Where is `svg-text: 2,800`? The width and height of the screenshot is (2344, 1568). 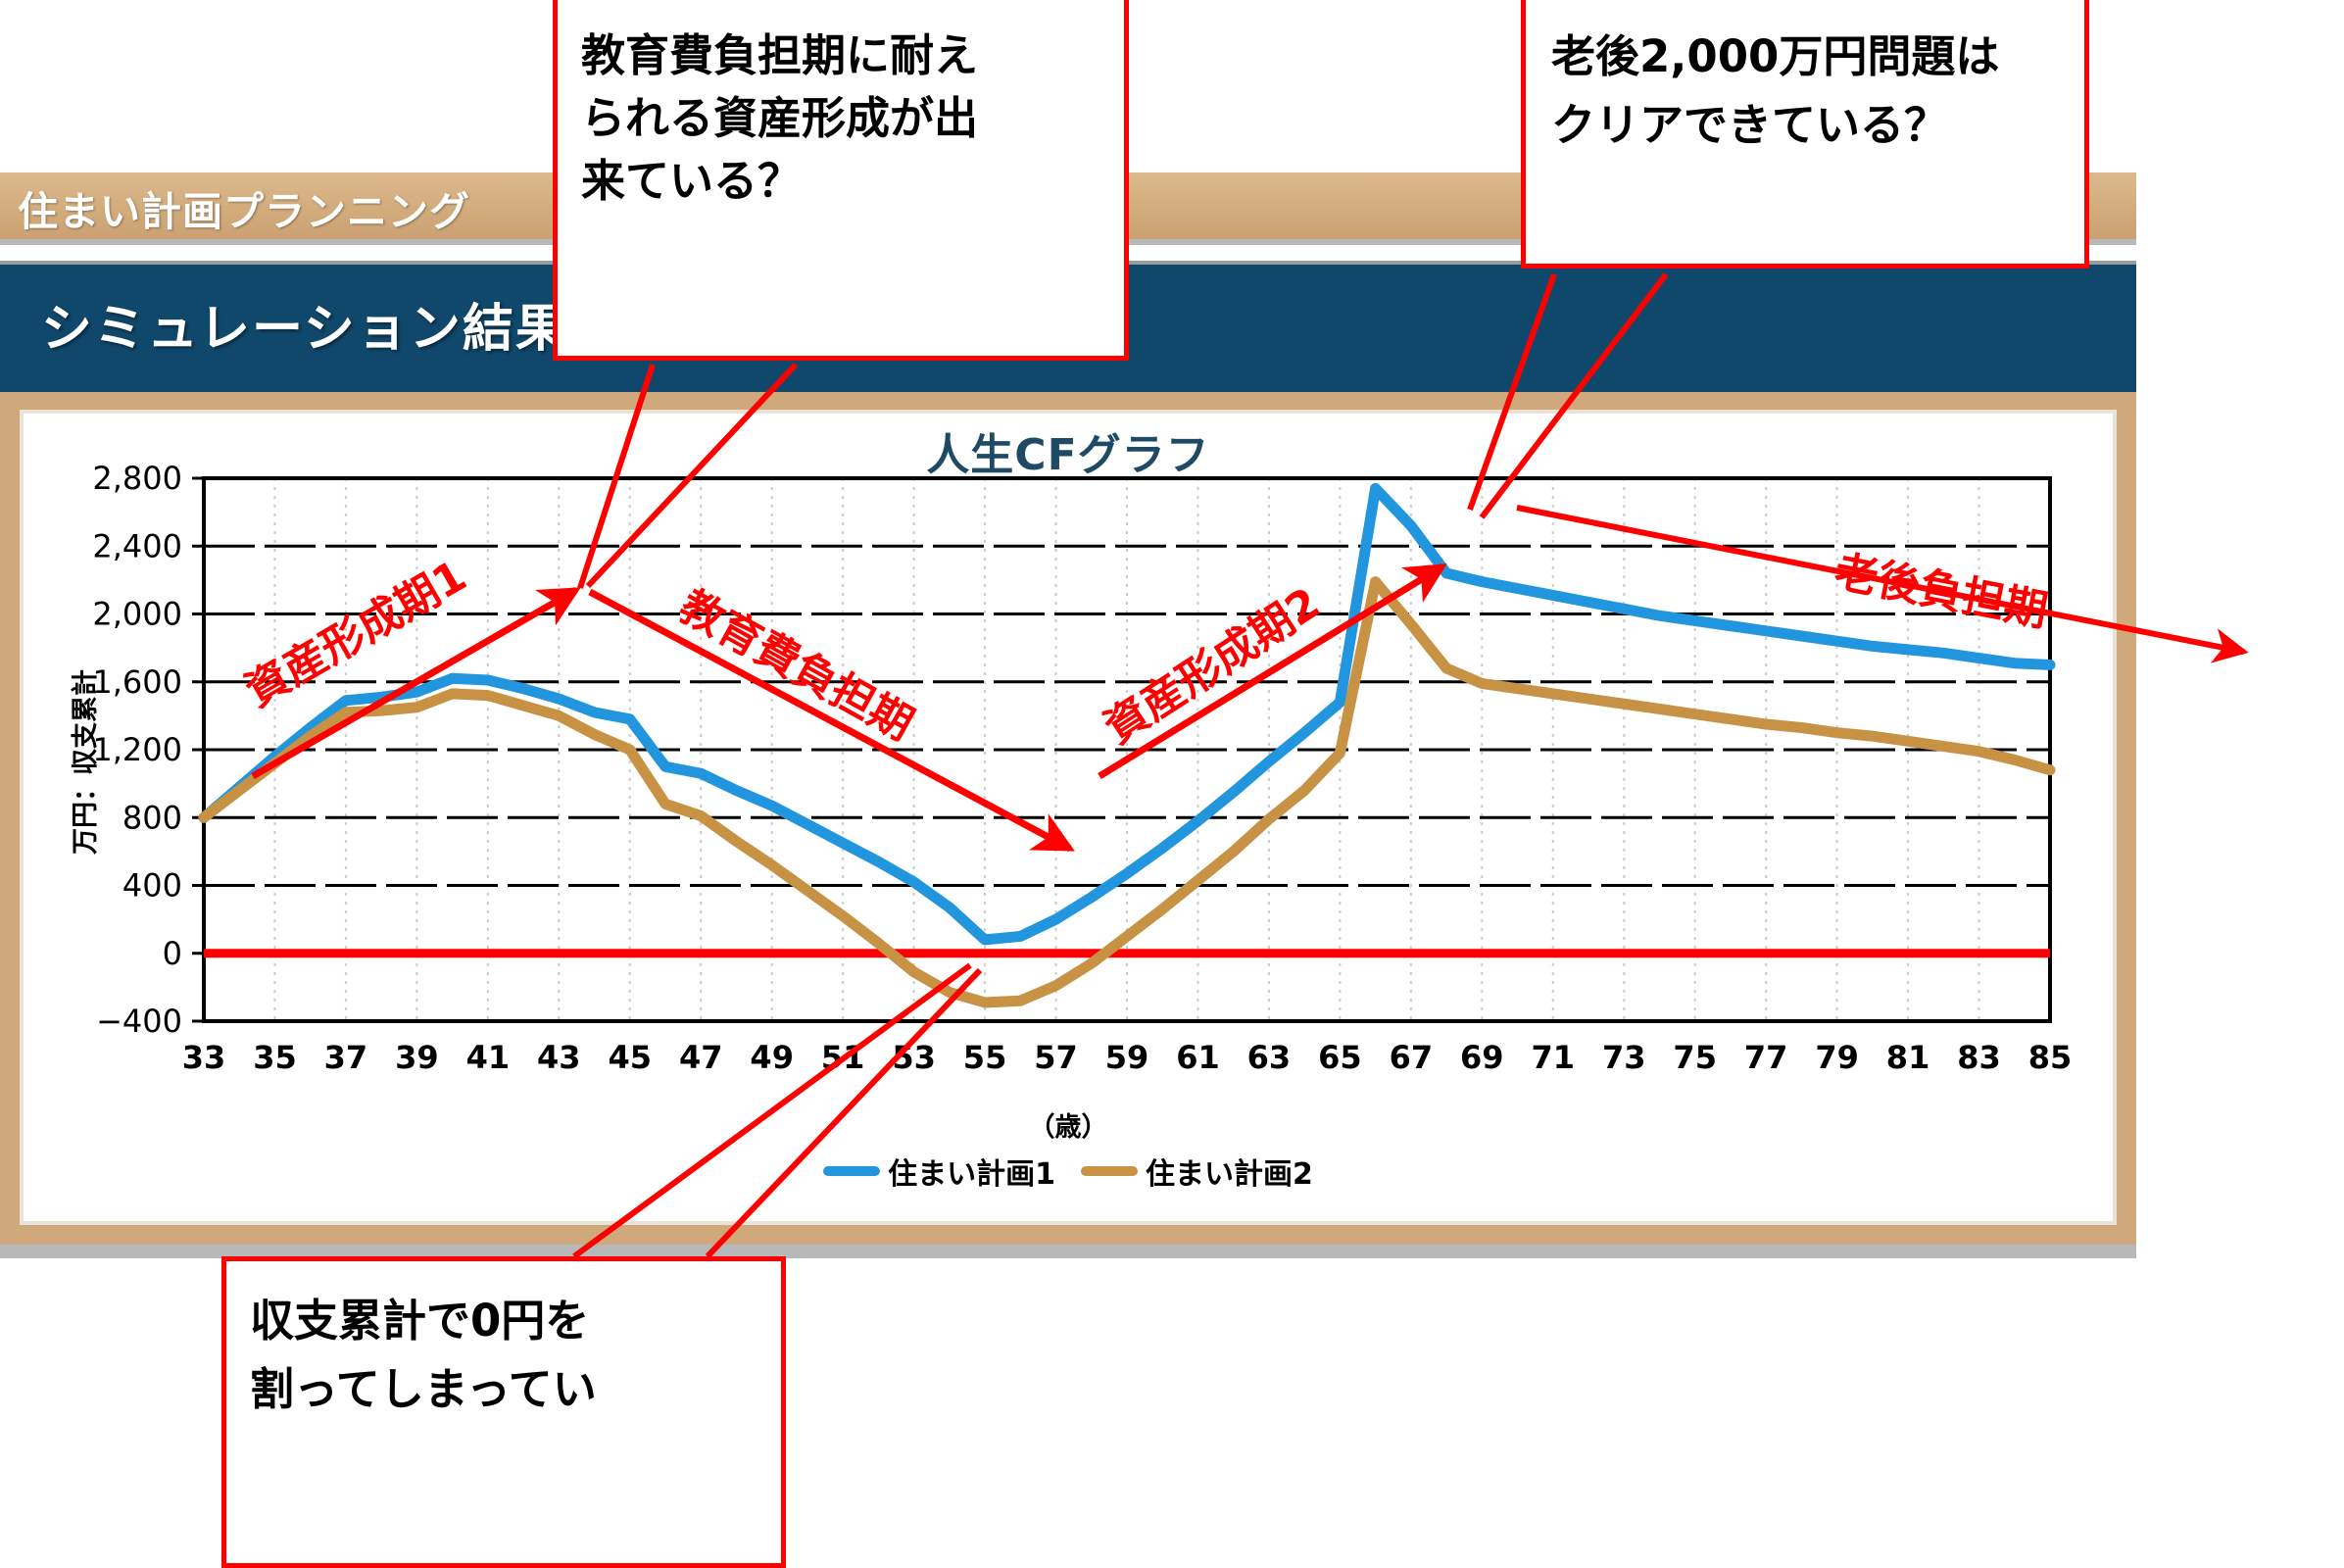 svg-text: 2,800 is located at coordinates (137, 478).